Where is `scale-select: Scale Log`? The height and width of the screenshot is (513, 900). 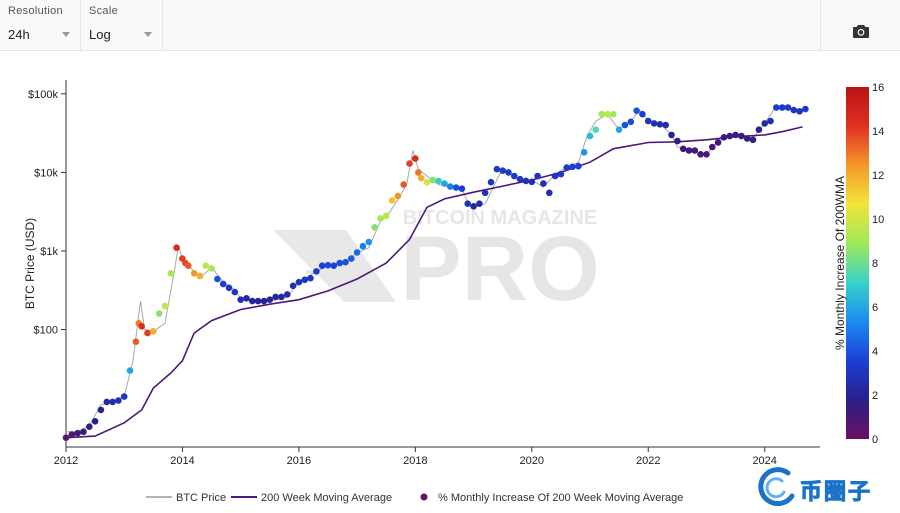 scale-select: Scale Log is located at coordinates (122, 25).